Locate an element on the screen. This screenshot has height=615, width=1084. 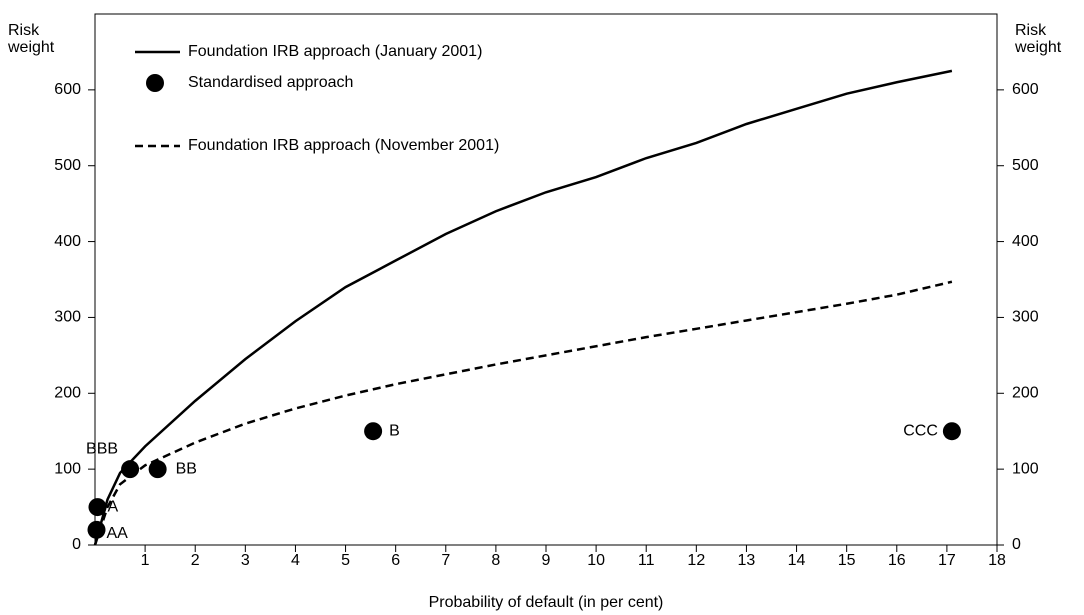
point-label: BB is located at coordinates (186, 468).